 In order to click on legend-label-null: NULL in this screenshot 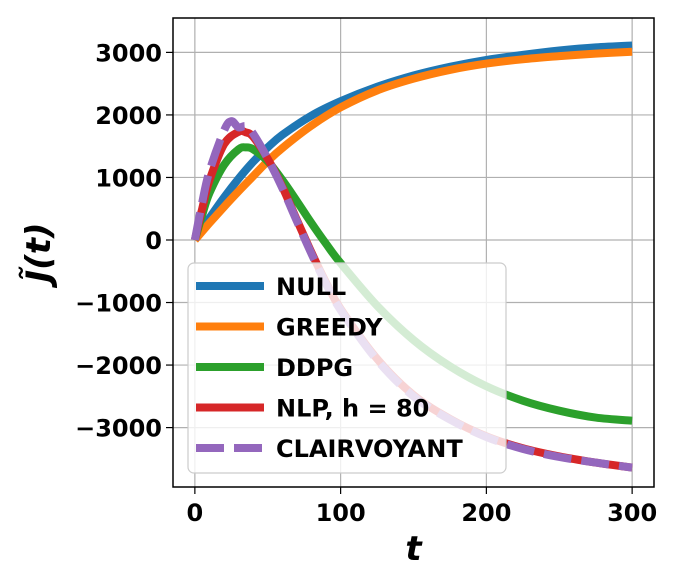, I will do `click(311, 287)`.